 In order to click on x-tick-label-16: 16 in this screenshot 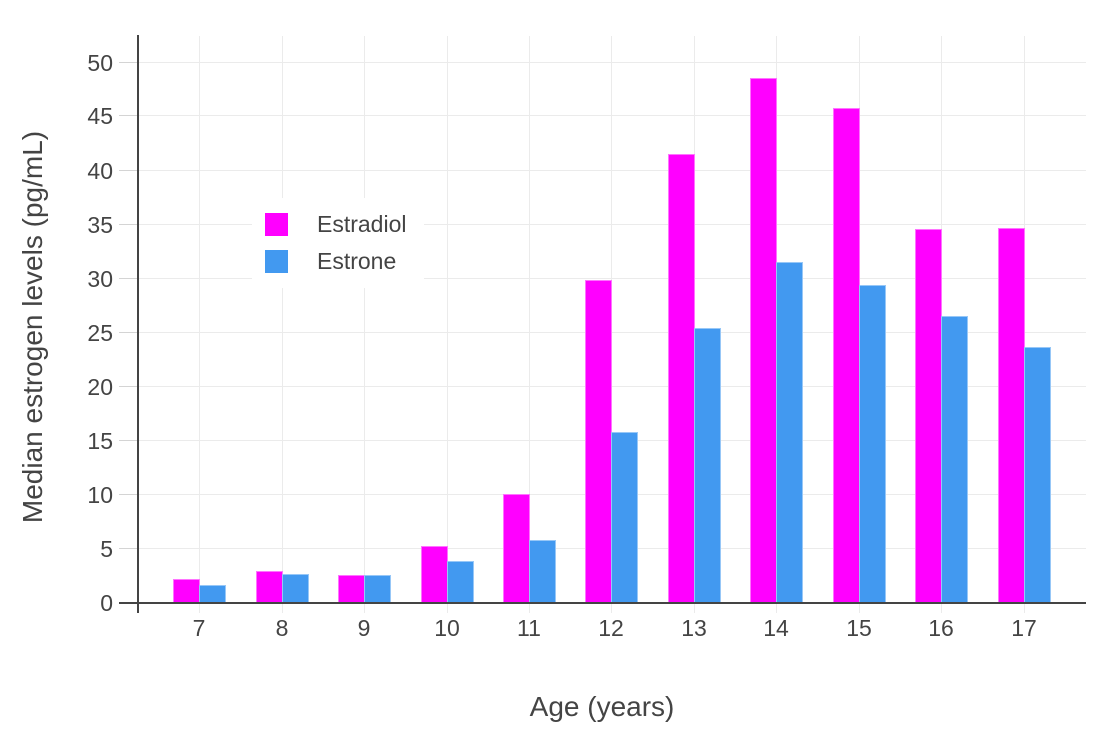, I will do `click(941, 628)`.